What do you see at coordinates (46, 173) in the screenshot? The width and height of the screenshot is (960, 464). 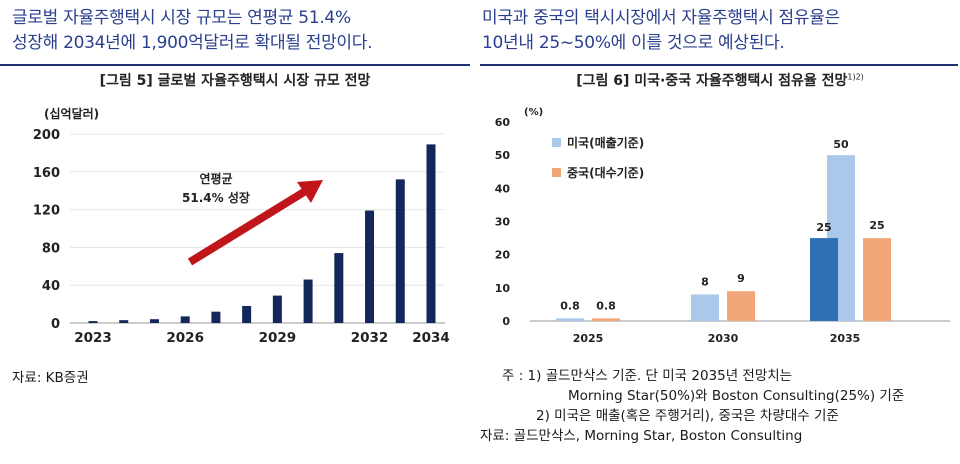 I see `y-tick-label: 160` at bounding box center [46, 173].